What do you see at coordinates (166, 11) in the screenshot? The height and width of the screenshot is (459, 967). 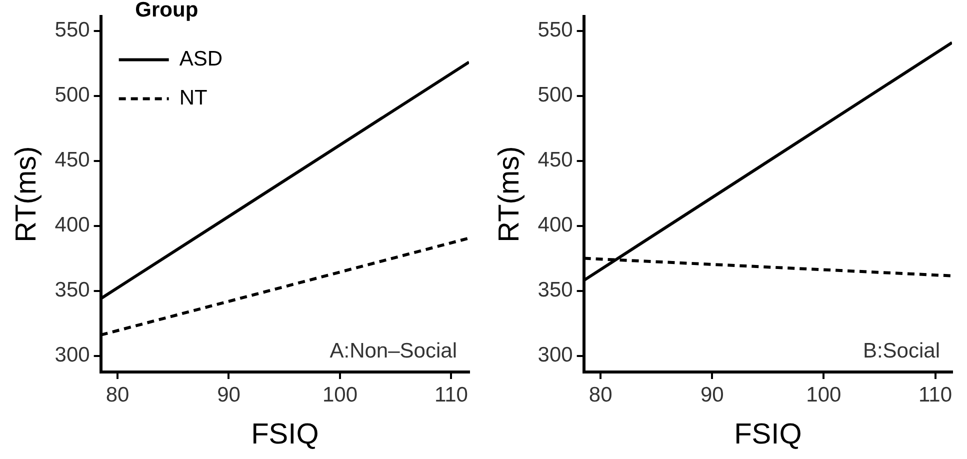 I see `legend-title: Group` at bounding box center [166, 11].